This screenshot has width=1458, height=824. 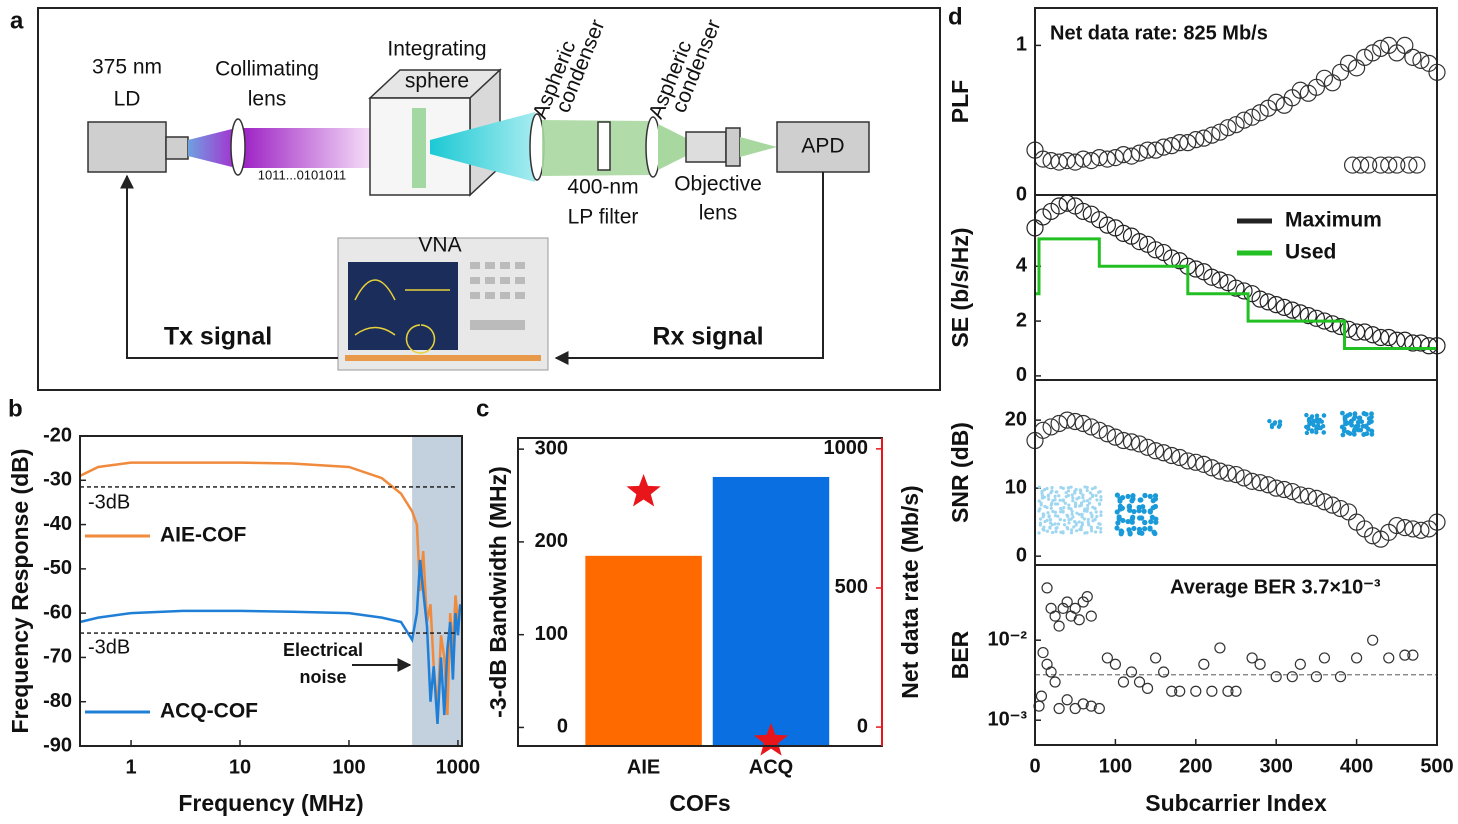 What do you see at coordinates (551, 541) in the screenshot?
I see `y-tick-label: 200` at bounding box center [551, 541].